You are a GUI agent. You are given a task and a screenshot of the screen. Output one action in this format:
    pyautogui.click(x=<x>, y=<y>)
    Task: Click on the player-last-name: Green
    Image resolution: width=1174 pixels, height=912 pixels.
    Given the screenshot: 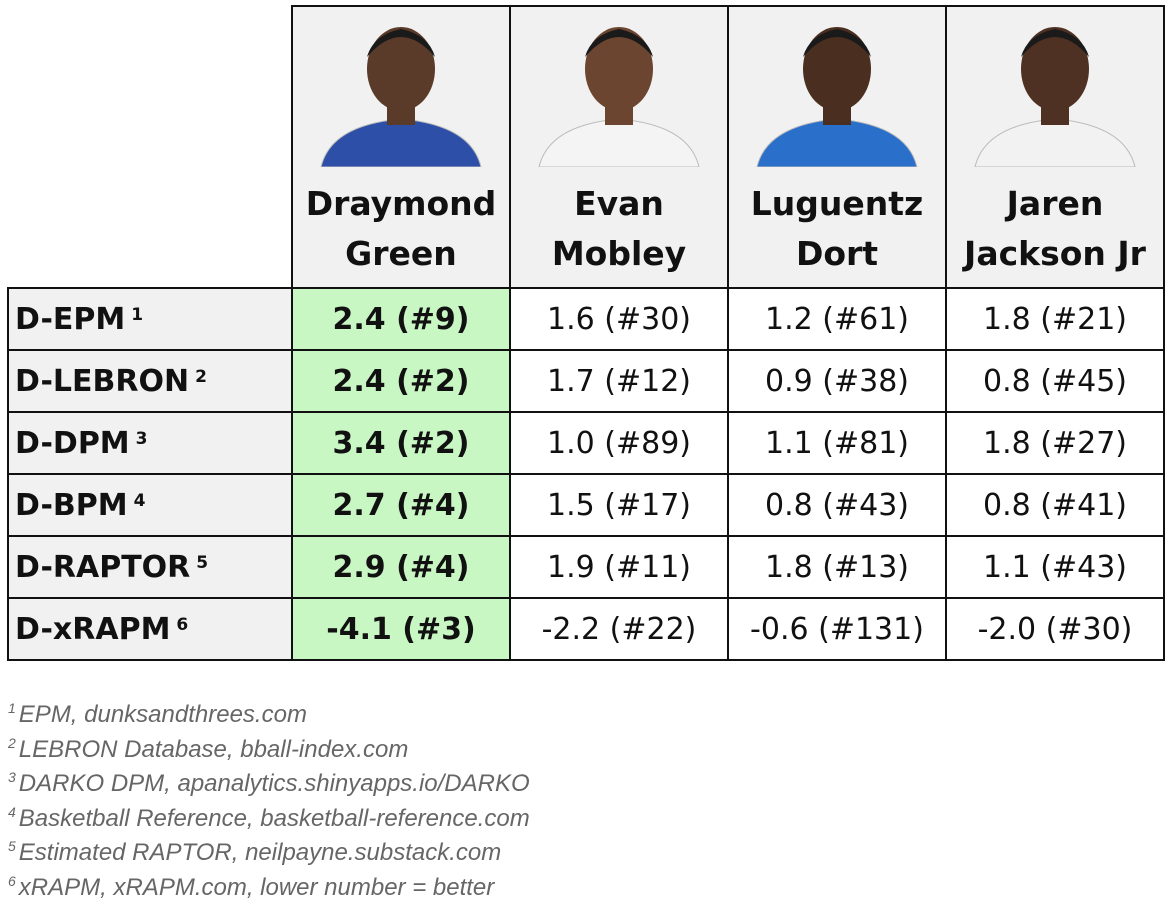 What is the action you would take?
    pyautogui.click(x=401, y=253)
    